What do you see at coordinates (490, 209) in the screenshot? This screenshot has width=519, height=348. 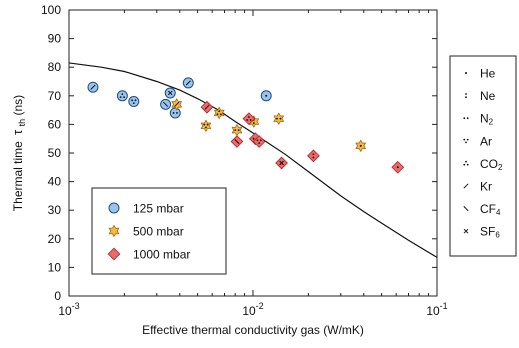 I see `gas-legend-label: CF4` at bounding box center [490, 209].